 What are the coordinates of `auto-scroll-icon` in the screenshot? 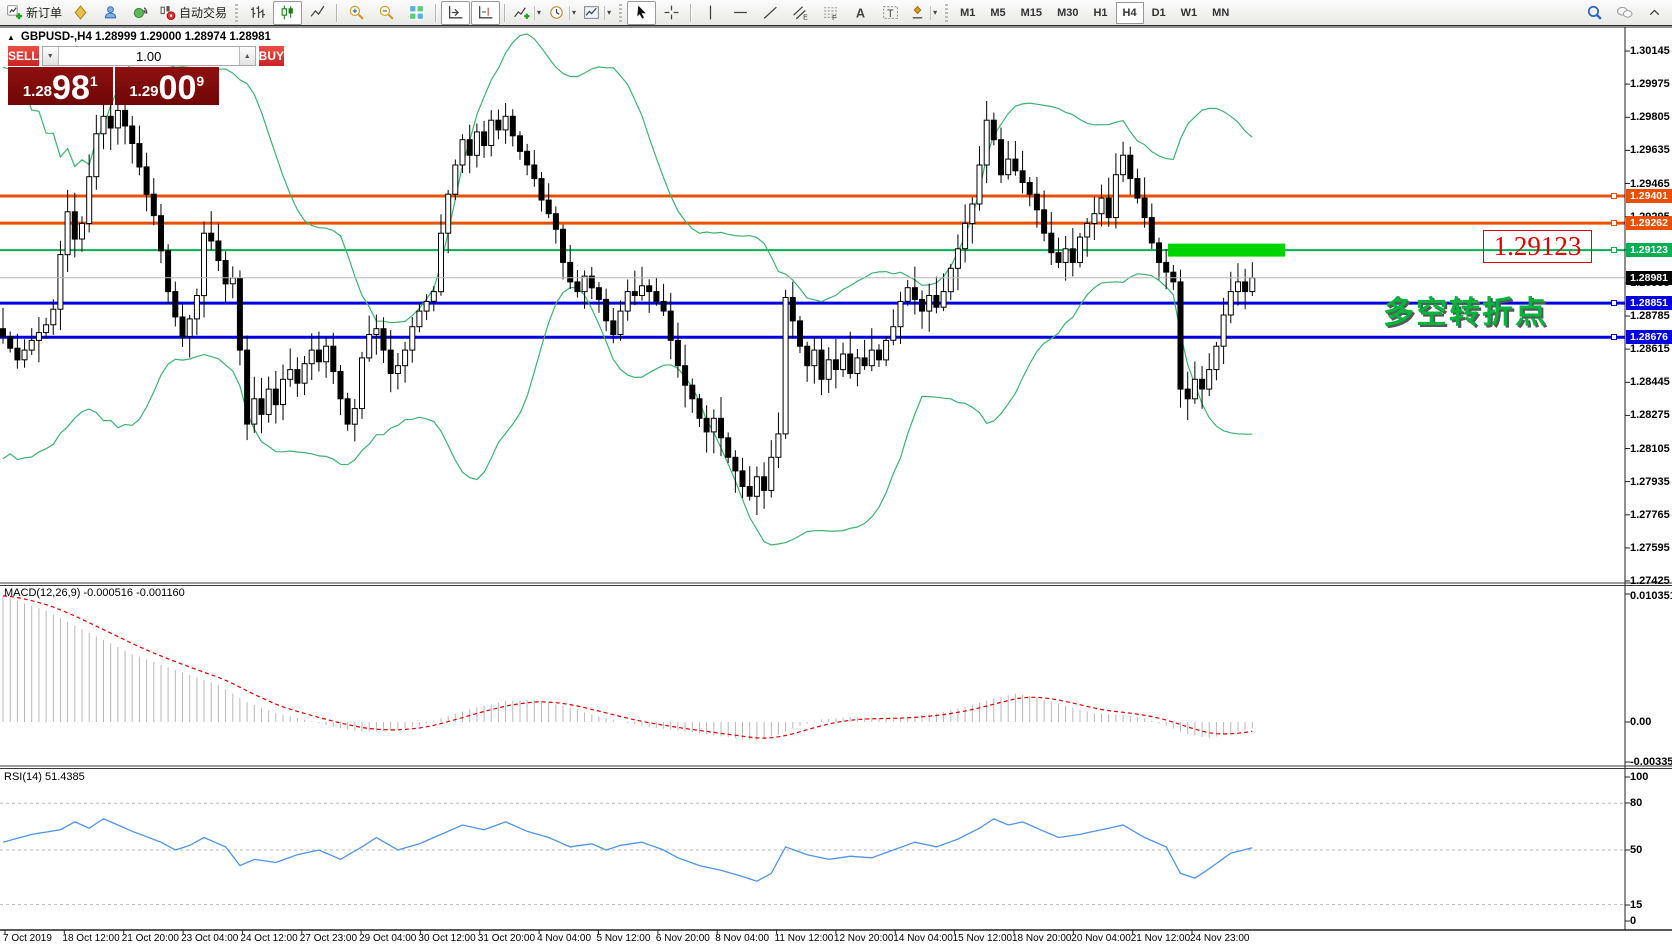 It's located at (455, 12).